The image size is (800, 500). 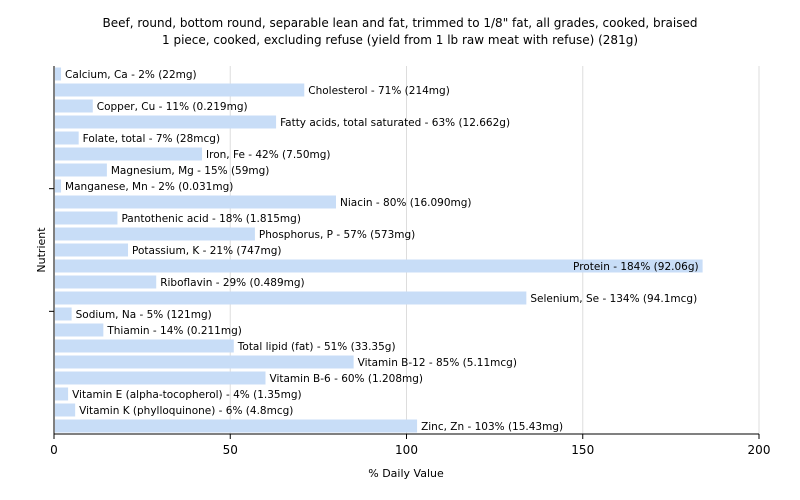 I want to click on bar-label: Thiamin - 14% (0.211mg), so click(x=174, y=331).